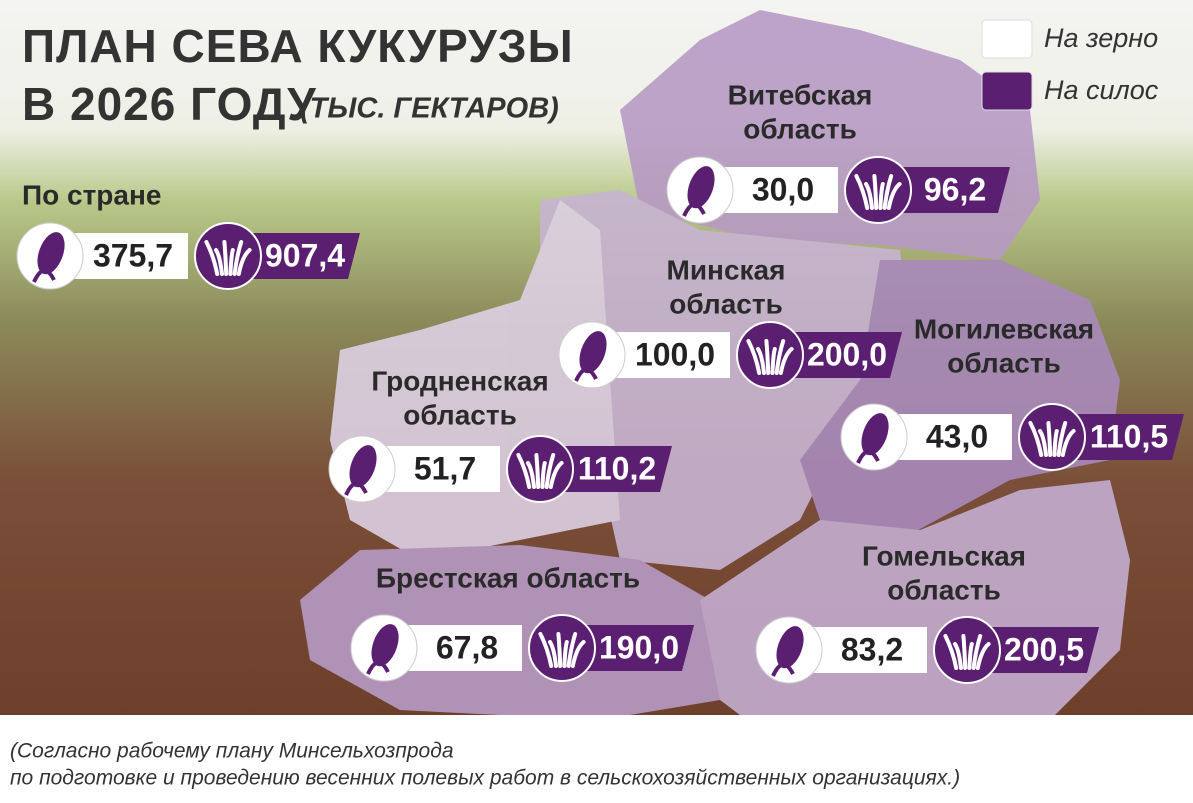 The width and height of the screenshot is (1193, 803). Describe the element at coordinates (847, 354) in the screenshot. I see `silage-value: 200,0` at that location.